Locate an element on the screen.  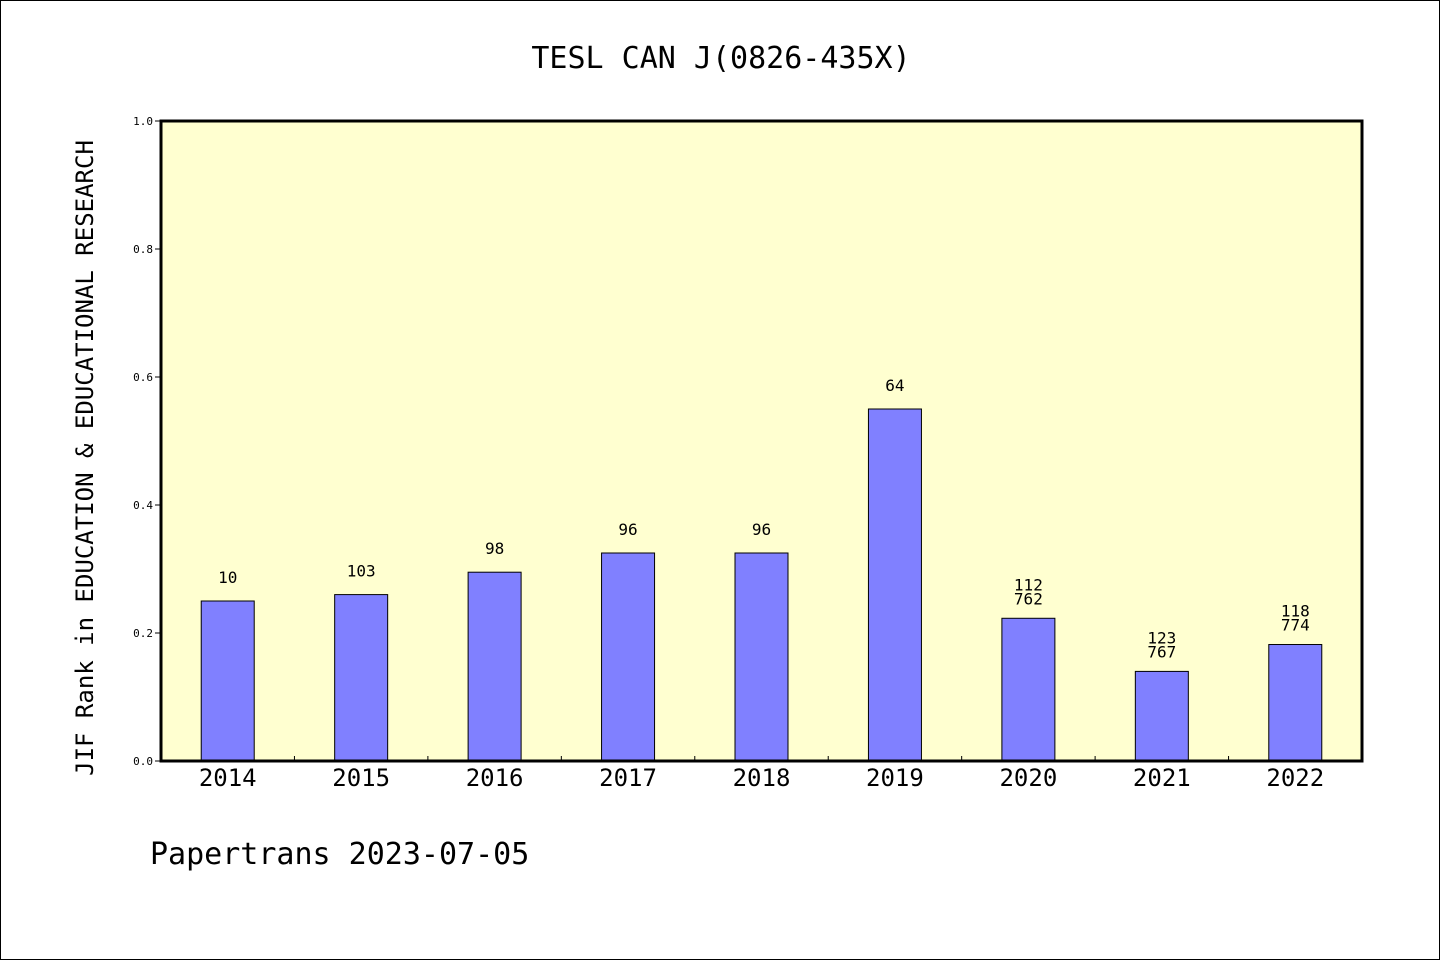
data-label: 64 is located at coordinates (894, 385).